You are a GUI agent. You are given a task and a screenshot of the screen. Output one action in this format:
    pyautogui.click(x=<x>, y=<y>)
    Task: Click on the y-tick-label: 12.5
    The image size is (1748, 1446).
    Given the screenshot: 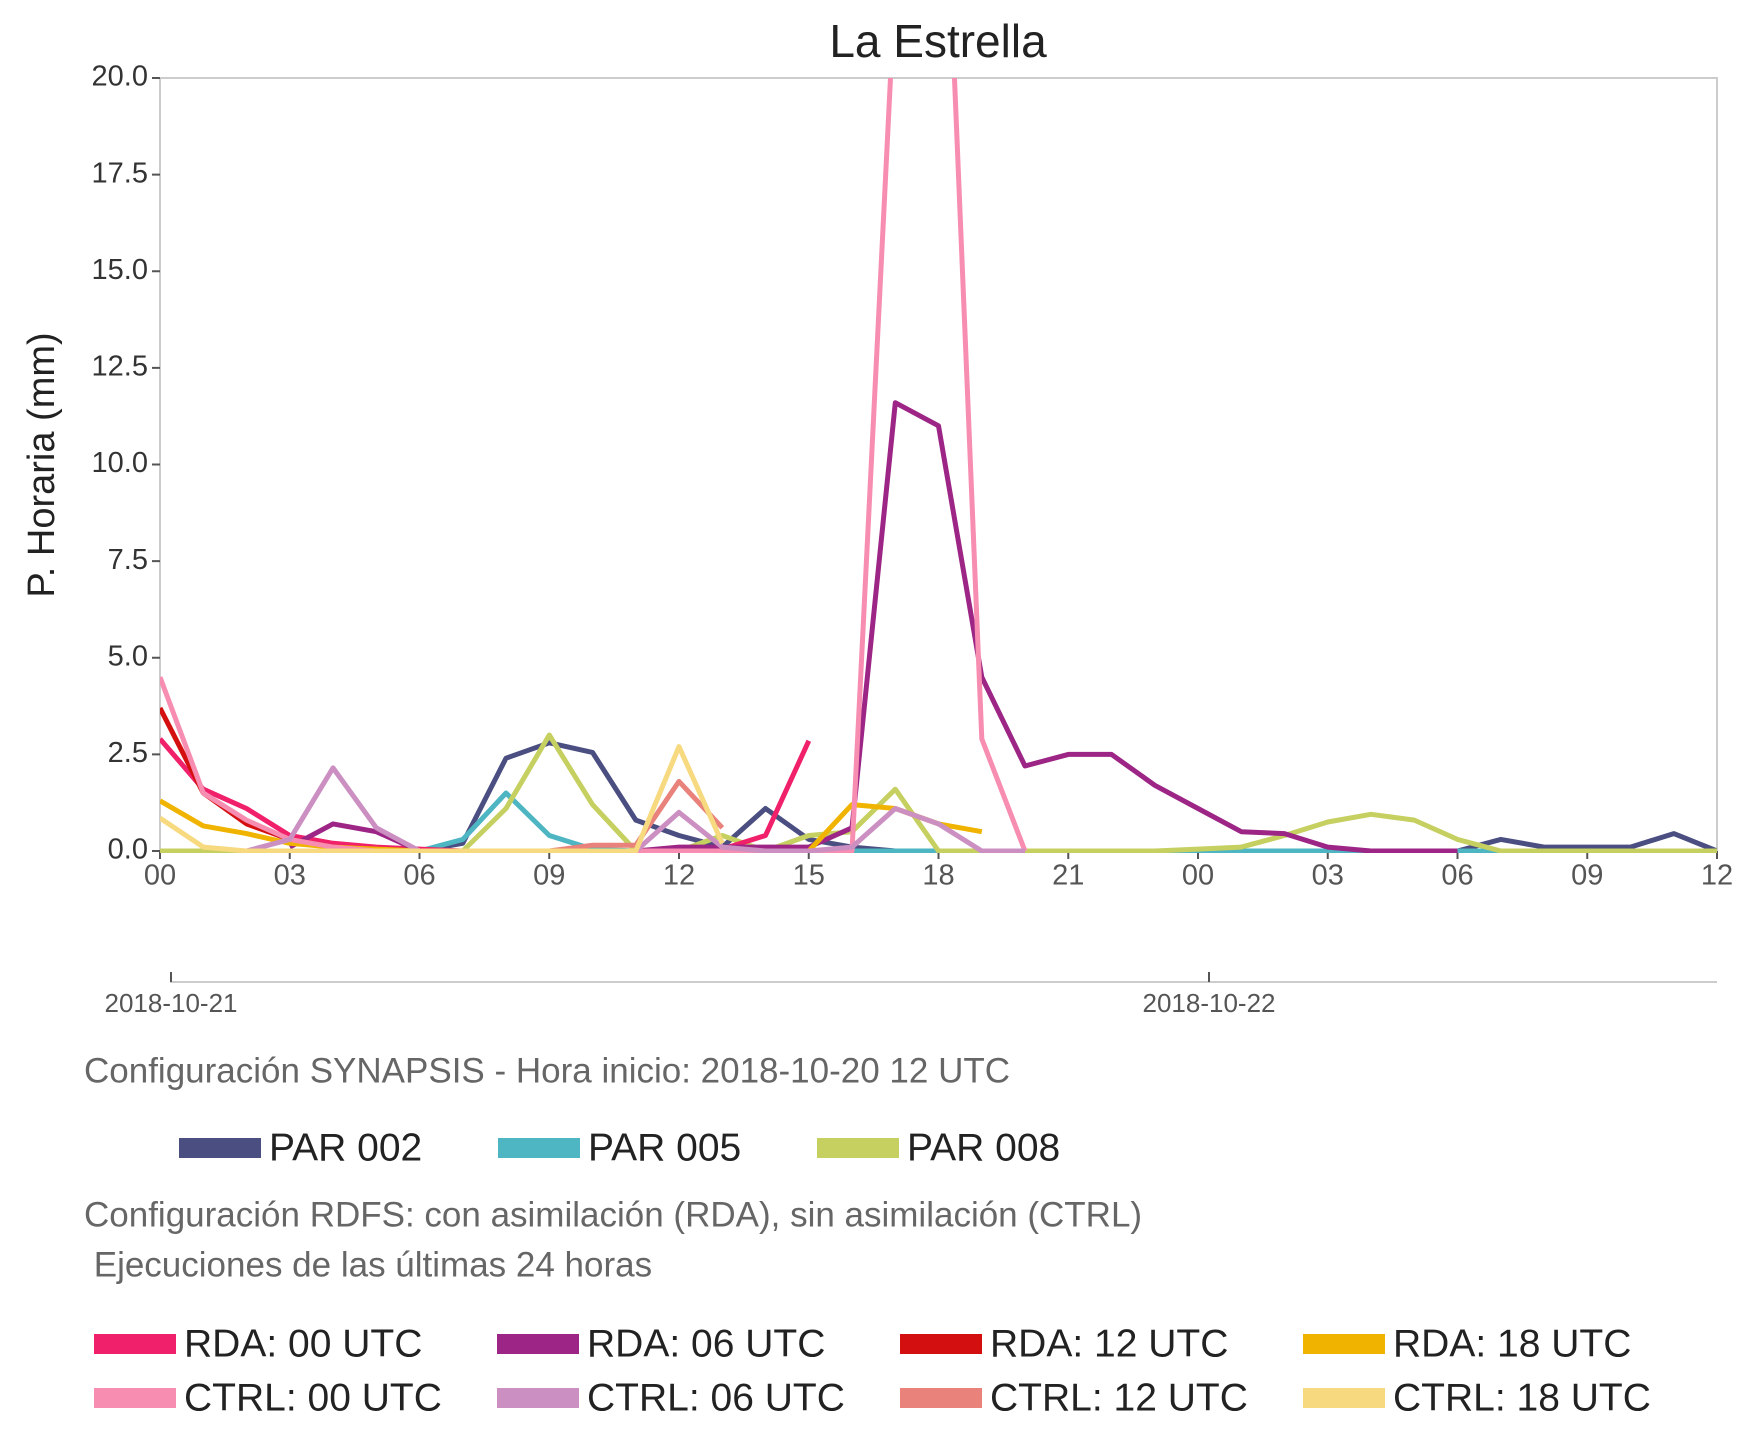 What is the action you would take?
    pyautogui.click(x=120, y=367)
    